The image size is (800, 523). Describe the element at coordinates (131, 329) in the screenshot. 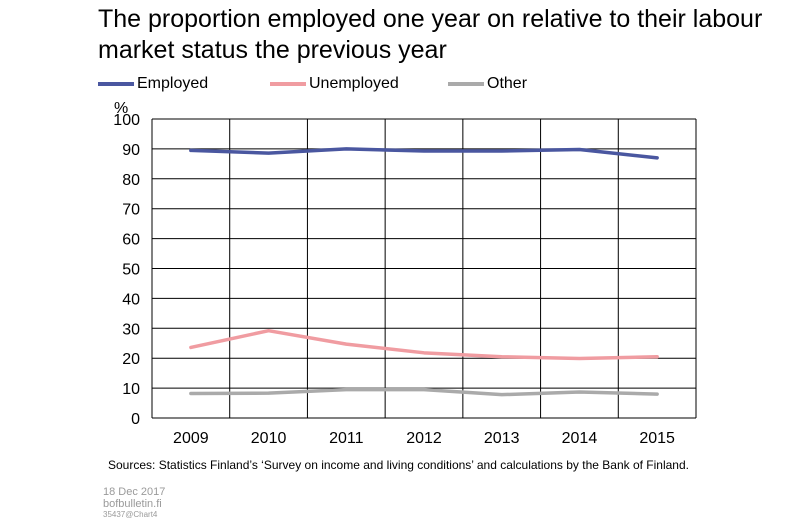

I see `y-tick-label: 30` at that location.